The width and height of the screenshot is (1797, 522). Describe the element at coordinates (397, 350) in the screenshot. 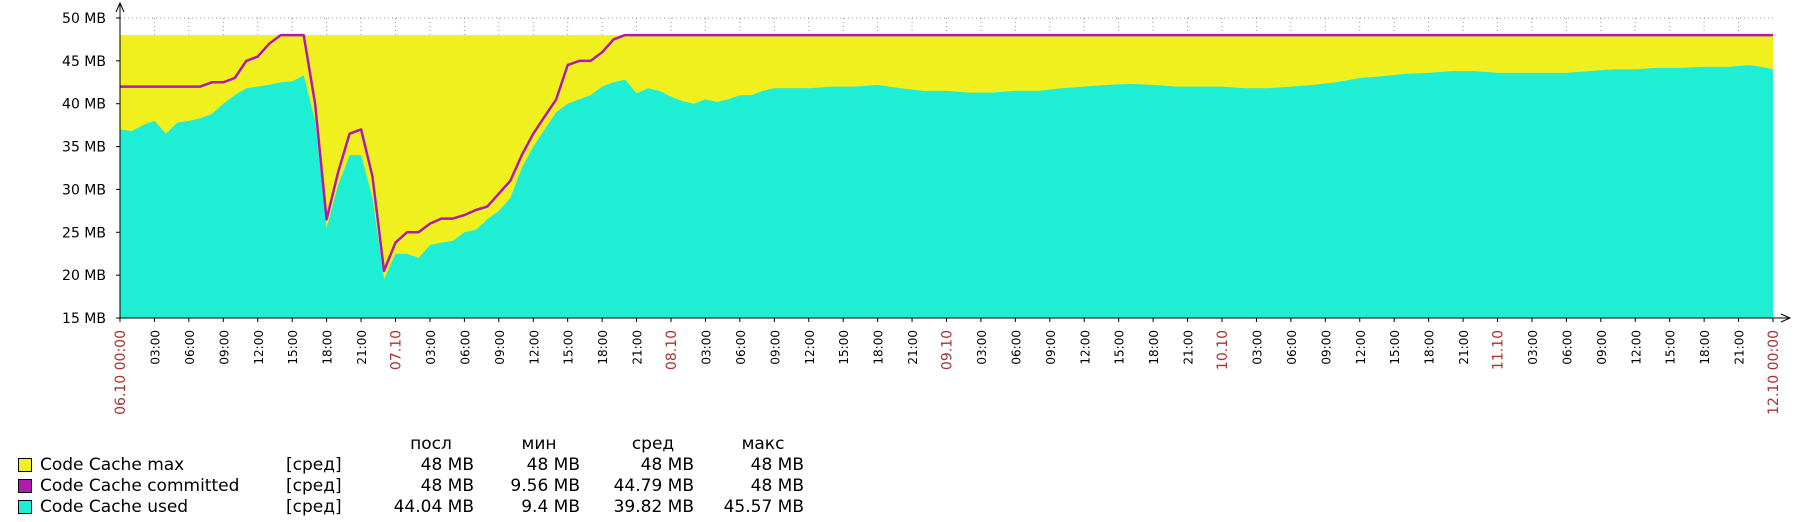

I see `x-tick-label: 07.10` at that location.